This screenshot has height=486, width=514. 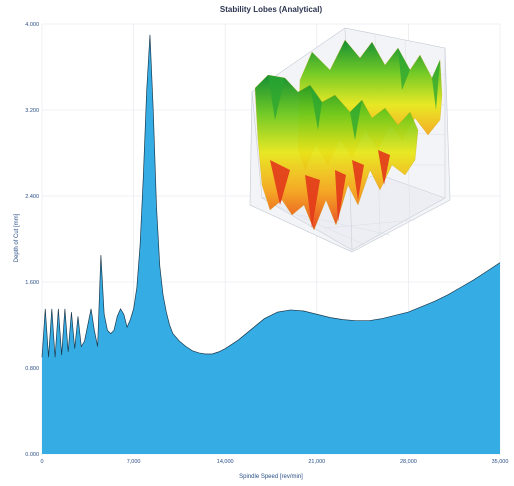 What do you see at coordinates (41, 462) in the screenshot?
I see `x-tick-label: 0` at bounding box center [41, 462].